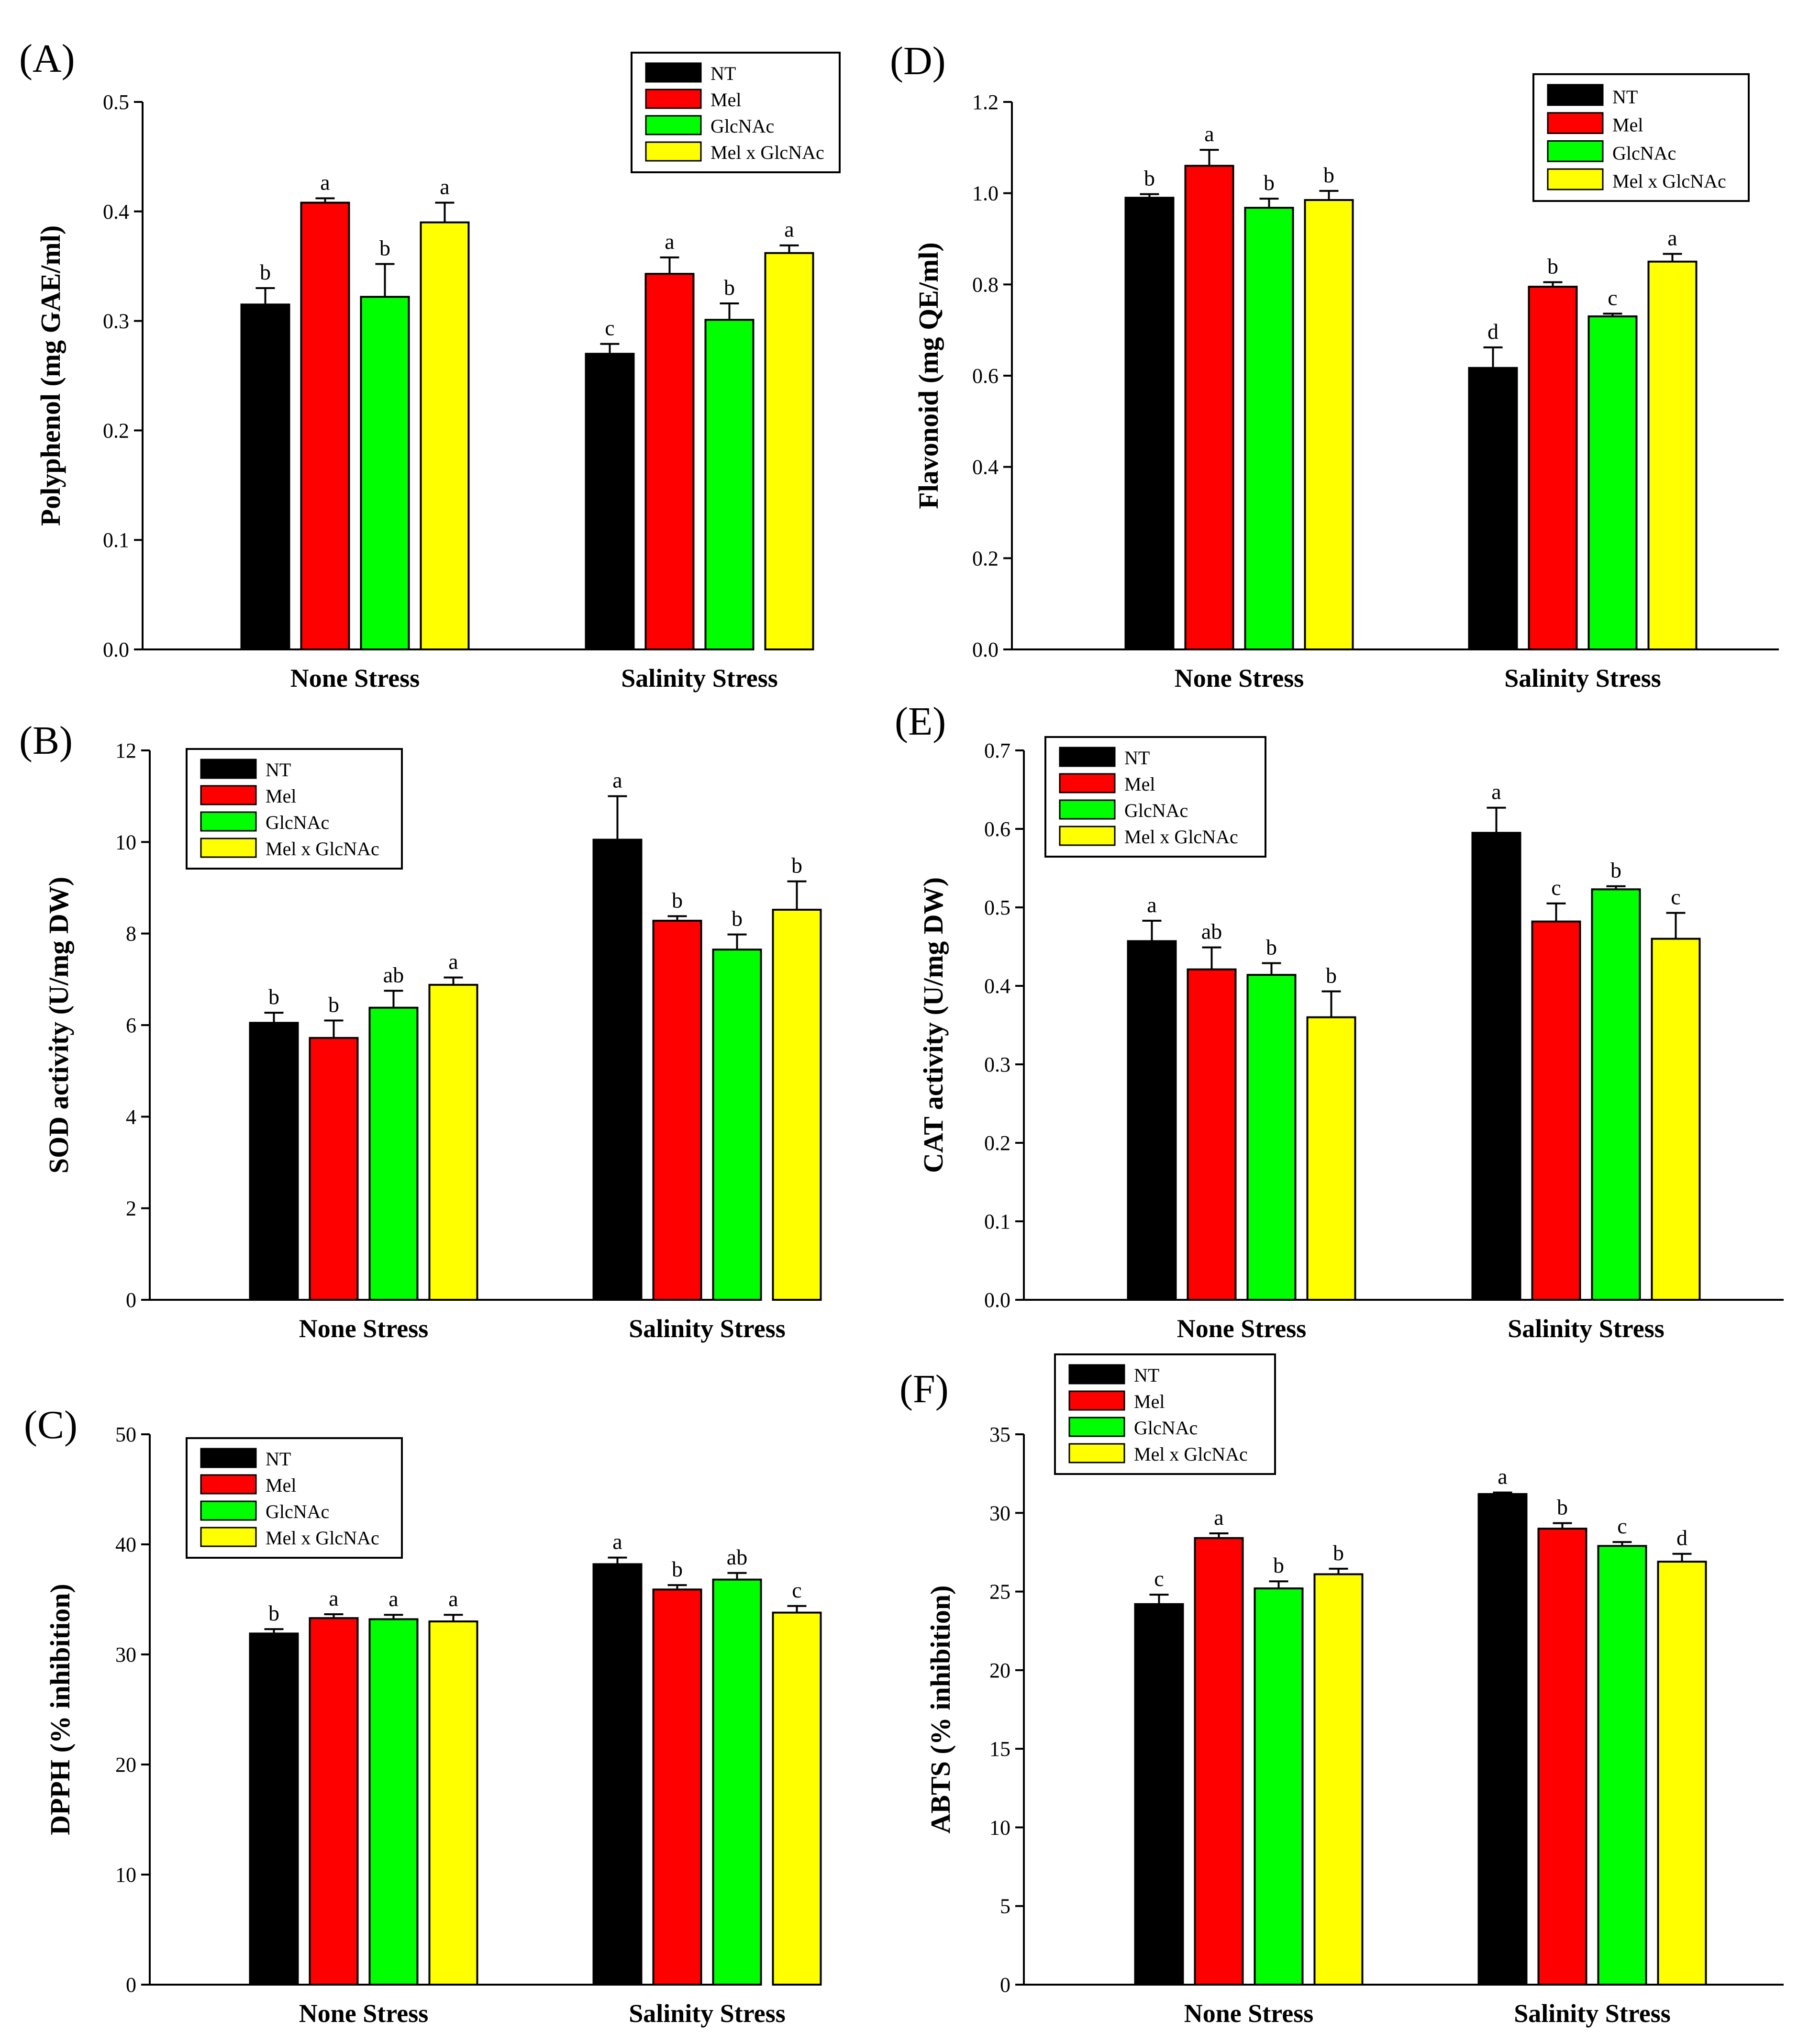  Describe the element at coordinates (985, 102) in the screenshot. I see `y-tick-label: 1.2` at that location.